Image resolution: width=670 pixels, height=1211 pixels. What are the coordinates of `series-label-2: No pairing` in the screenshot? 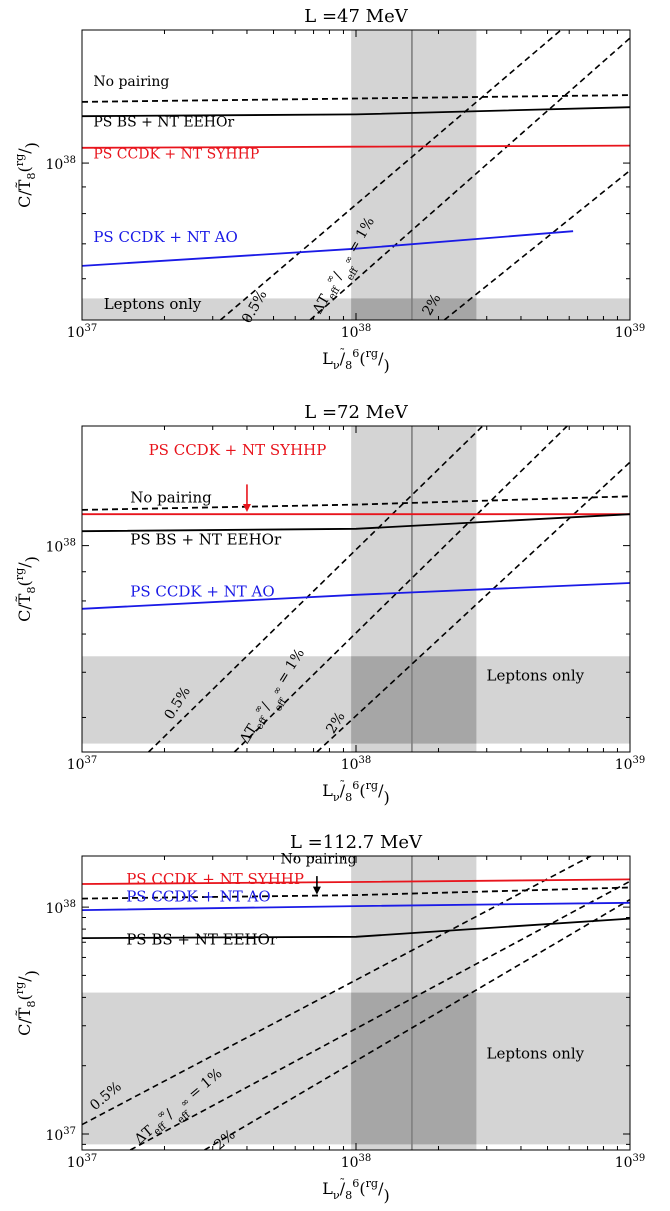 It's located at (171, 497).